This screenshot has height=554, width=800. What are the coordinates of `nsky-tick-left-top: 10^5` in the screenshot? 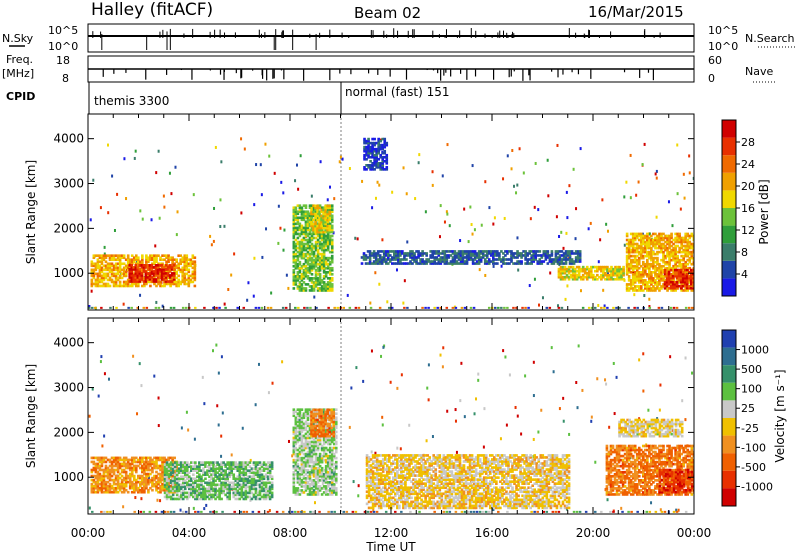 It's located at (63, 30).